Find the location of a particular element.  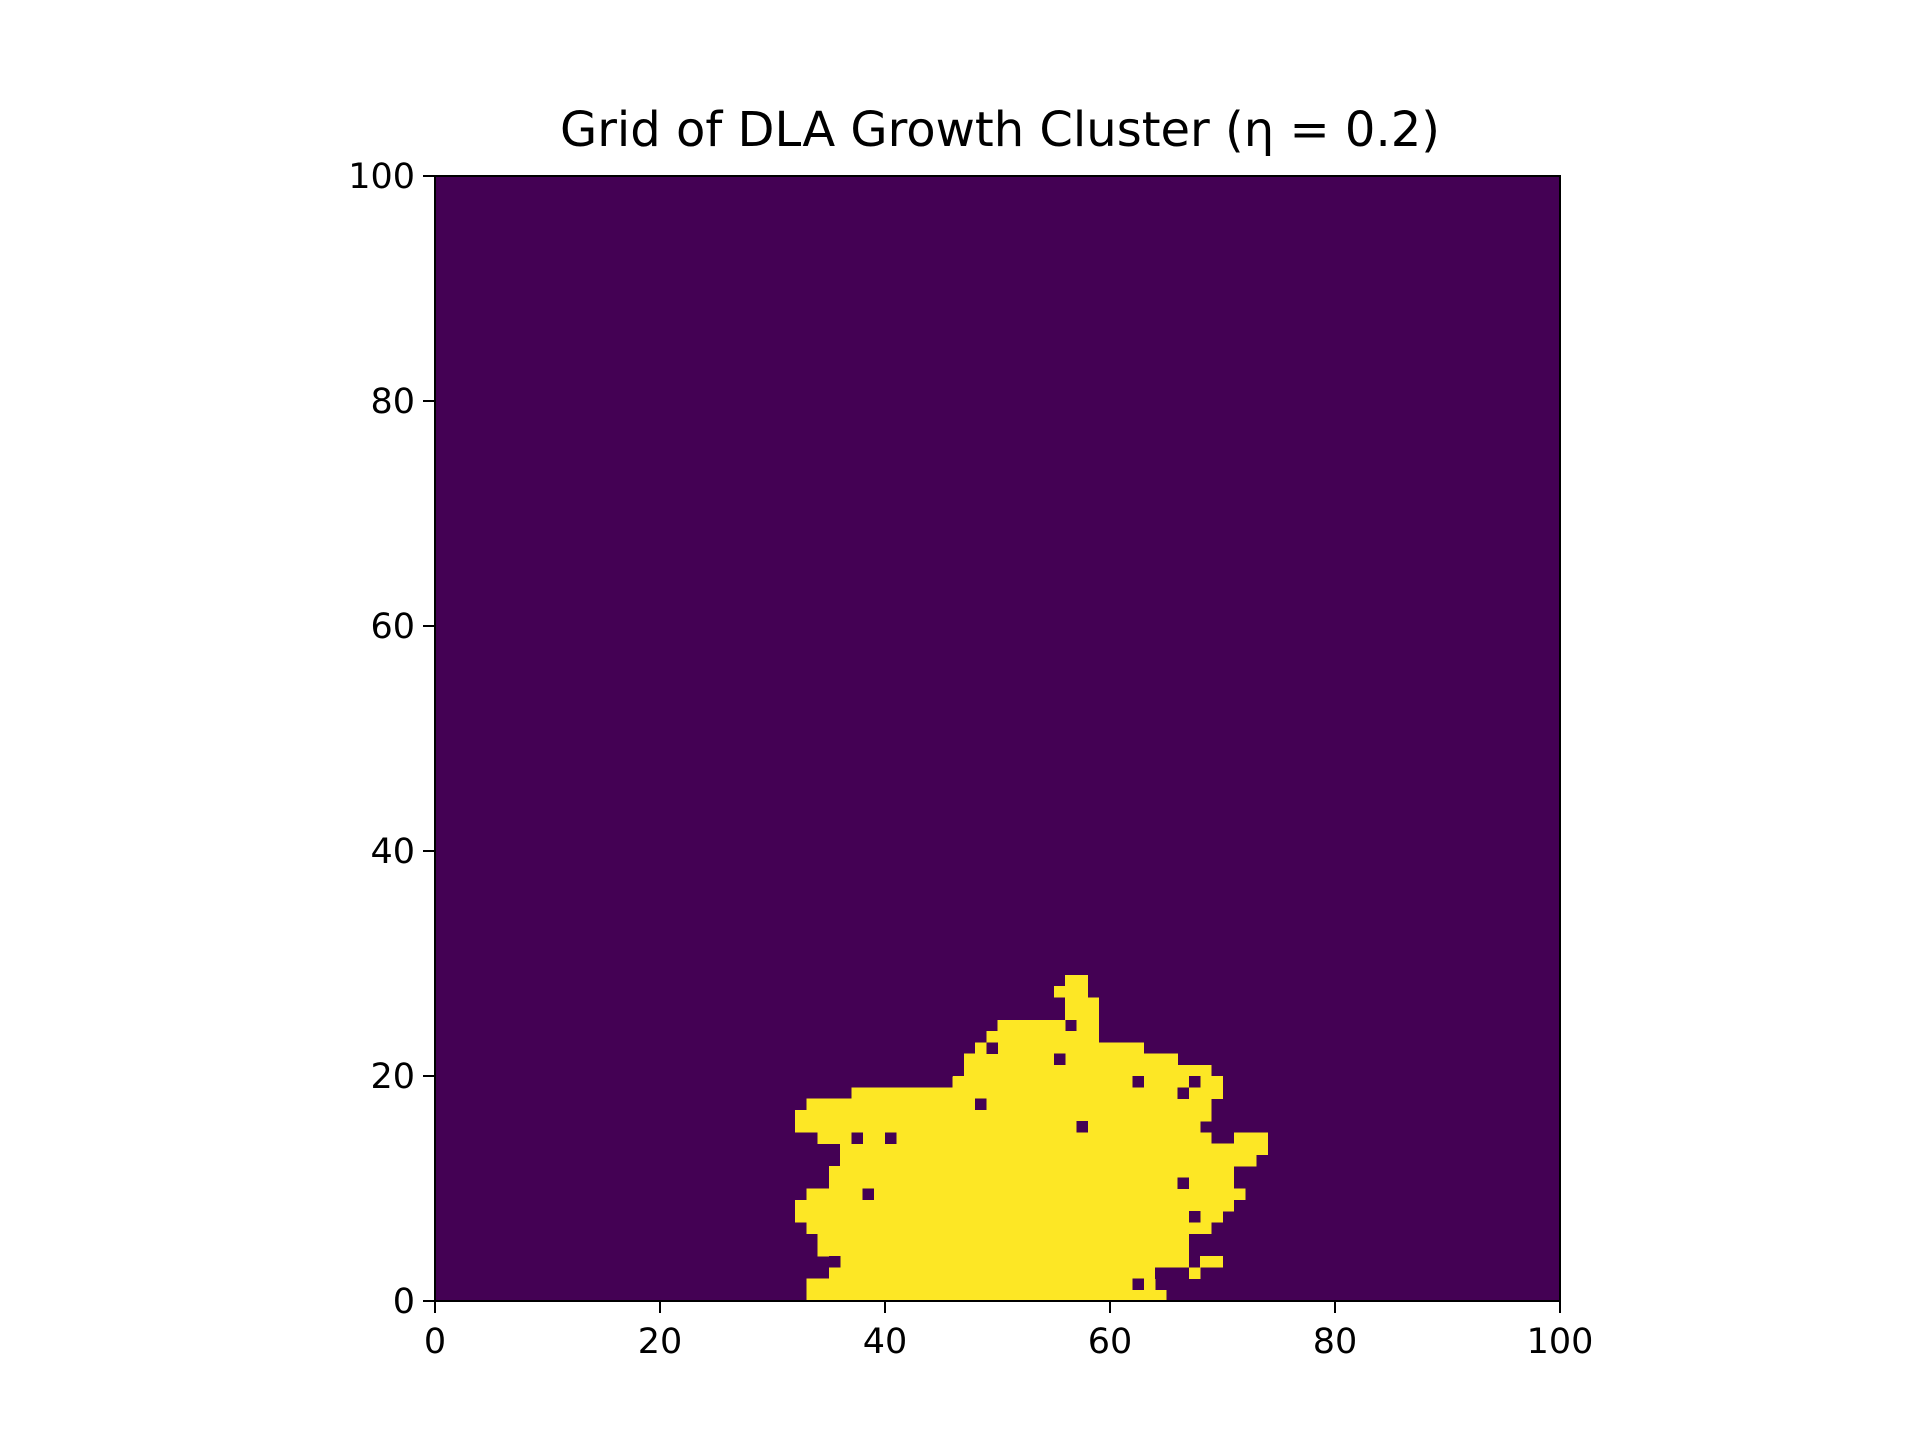

y-tick-label: 40 is located at coordinates (392, 852).